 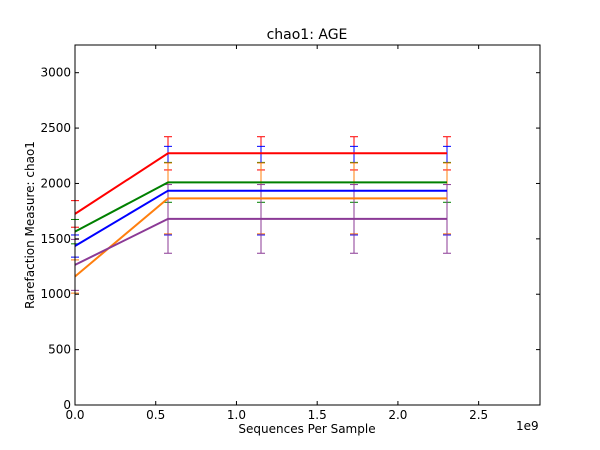 I want to click on y-tick-label: 3000, so click(x=55, y=73).